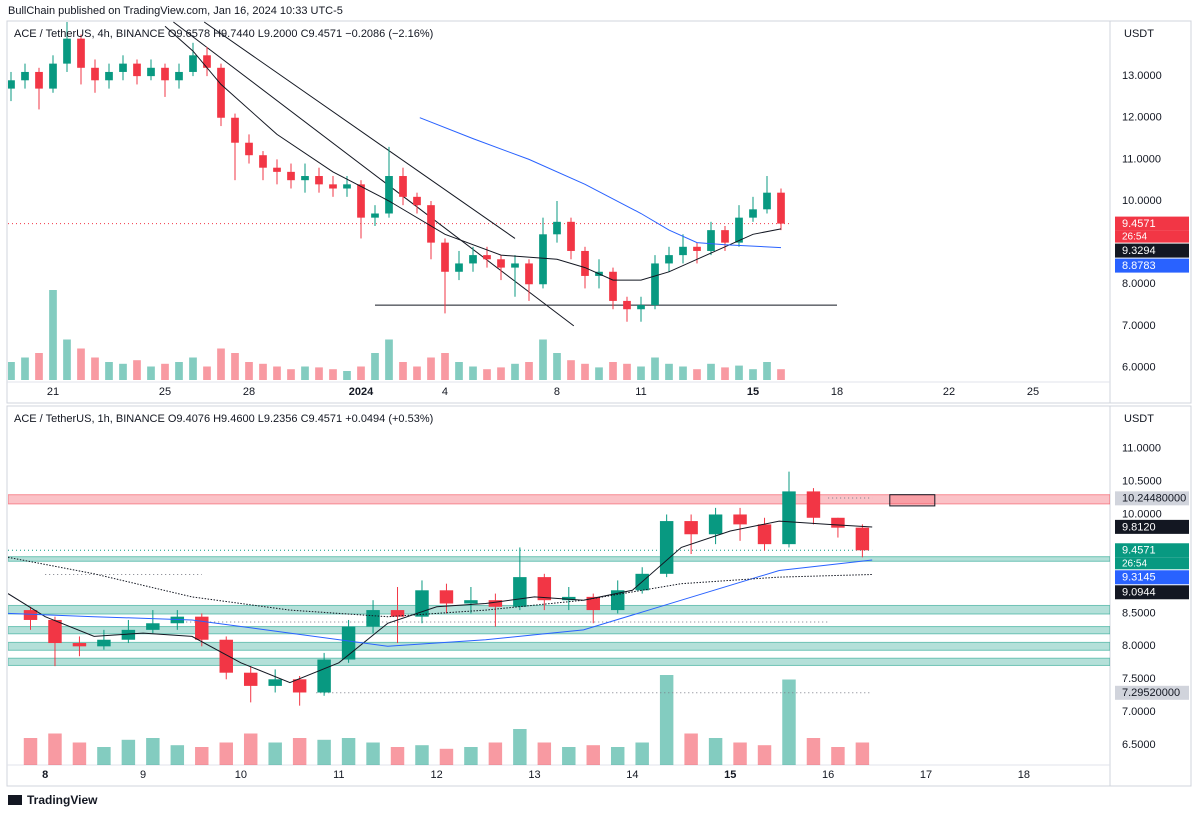 This screenshot has height=813, width=1200. Describe the element at coordinates (1139, 419) in the screenshot. I see `currency: USDT` at that location.